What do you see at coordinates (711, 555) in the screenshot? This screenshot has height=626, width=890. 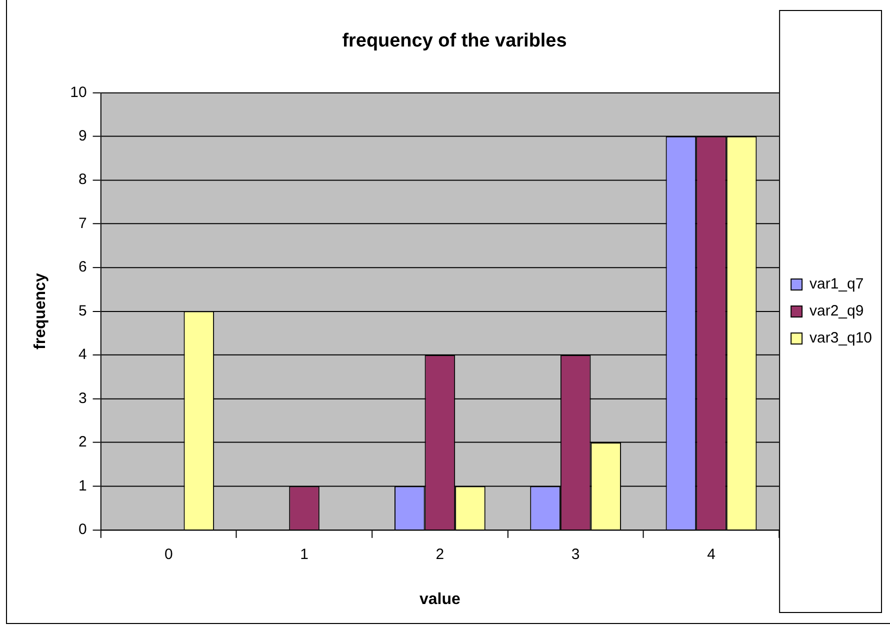 I see `x-tick-label: 4` at bounding box center [711, 555].